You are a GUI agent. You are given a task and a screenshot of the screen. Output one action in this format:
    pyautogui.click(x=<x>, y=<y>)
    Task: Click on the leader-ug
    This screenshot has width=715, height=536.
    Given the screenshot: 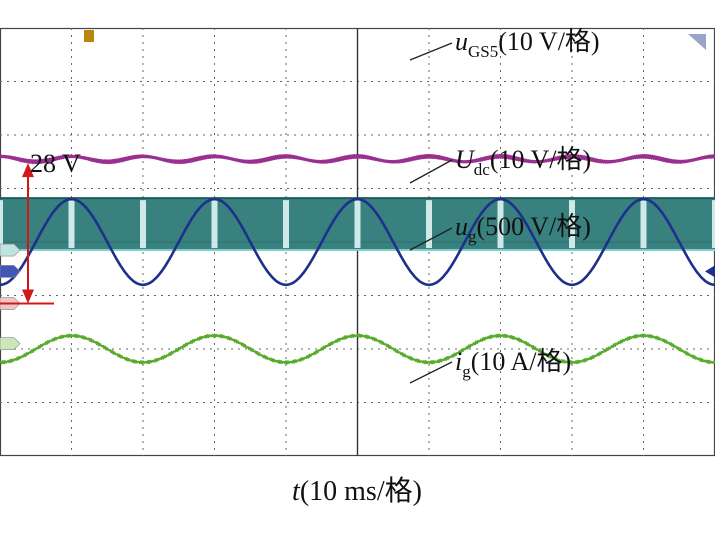 What is the action you would take?
    pyautogui.click(x=431, y=239)
    